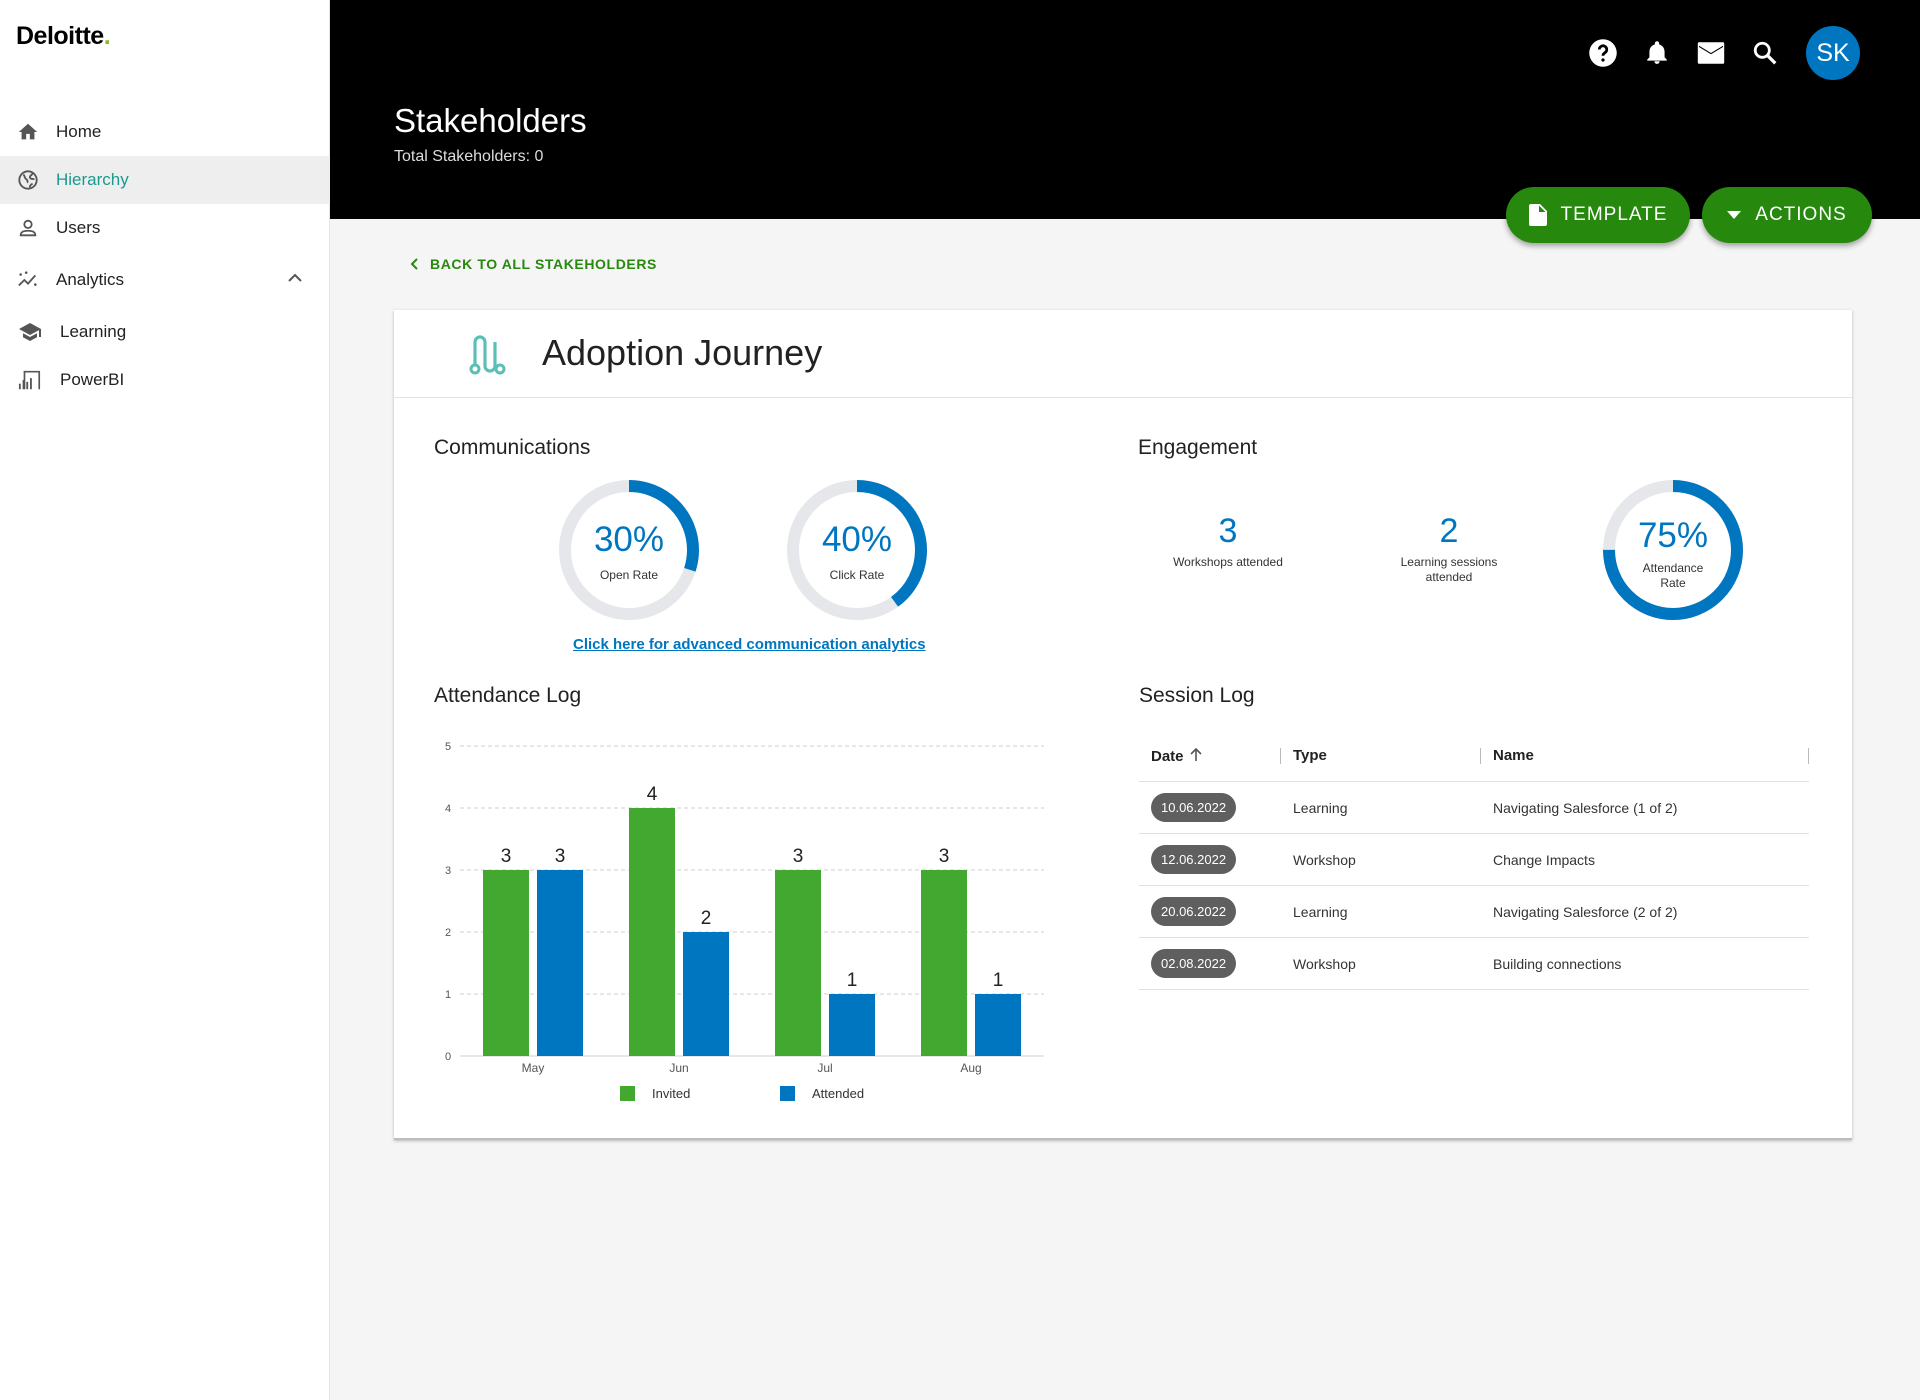 The image size is (1920, 1400). What do you see at coordinates (512, 447) in the screenshot?
I see `communications-title: Communications` at bounding box center [512, 447].